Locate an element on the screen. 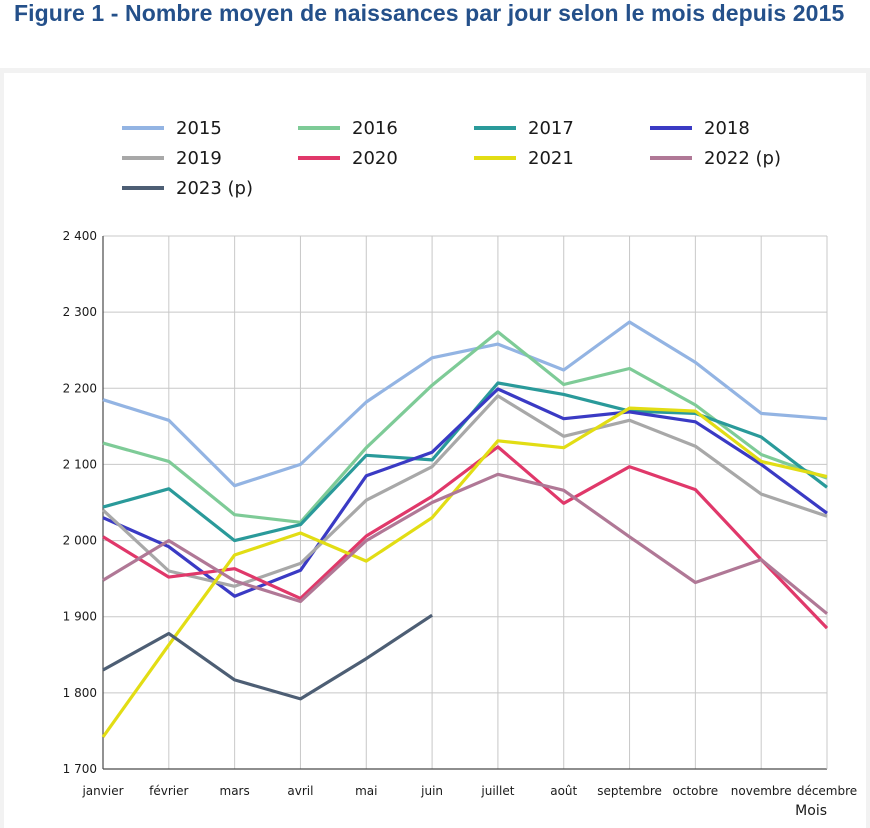 The image size is (870, 828). legend-item-2020: 2020 is located at coordinates (348, 158).